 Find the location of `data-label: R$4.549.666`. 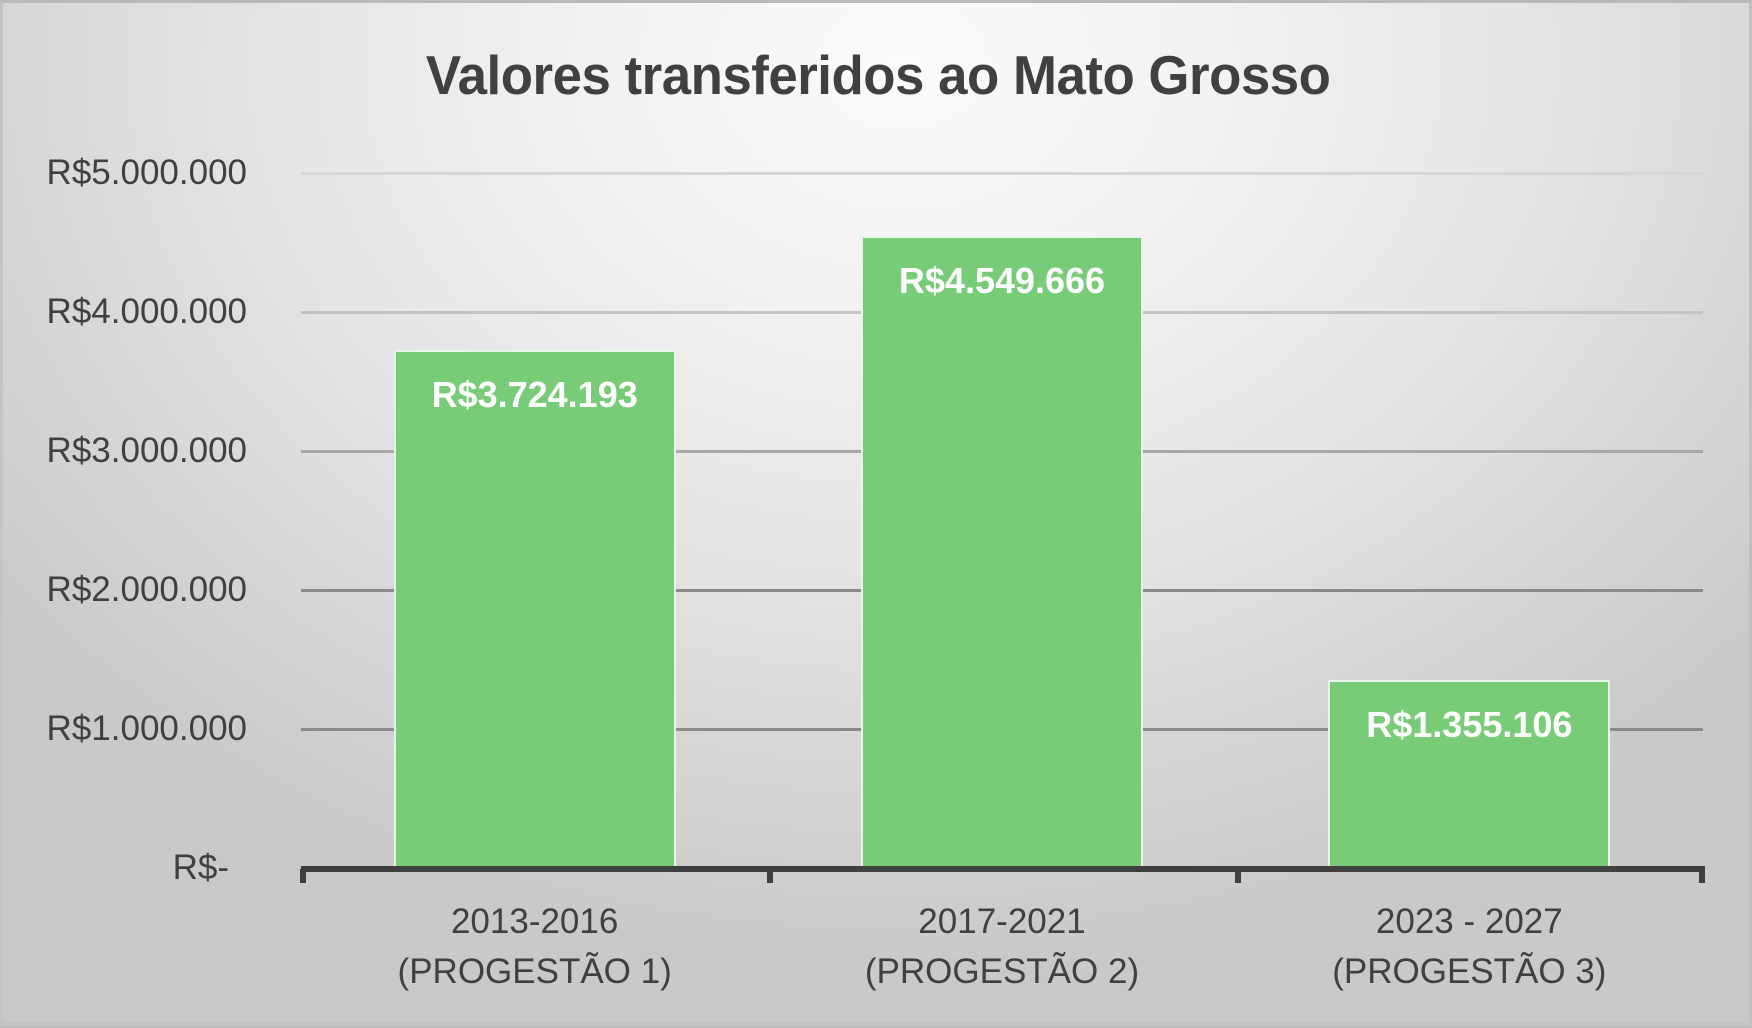

data-label: R$4.549.666 is located at coordinates (1002, 280).